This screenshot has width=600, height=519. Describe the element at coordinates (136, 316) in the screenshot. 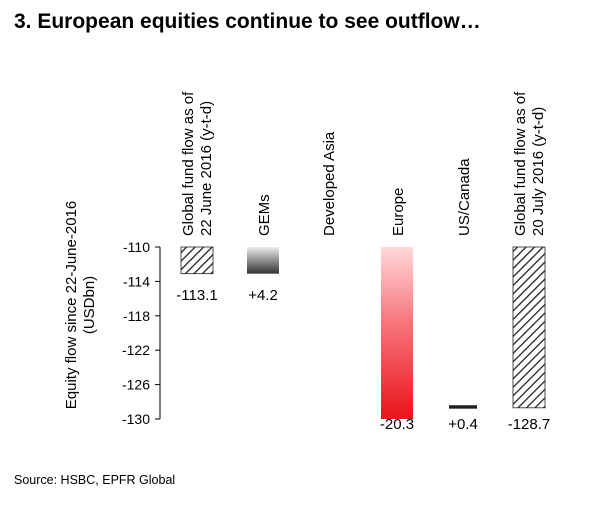

I see `y-tick-label: -118` at that location.